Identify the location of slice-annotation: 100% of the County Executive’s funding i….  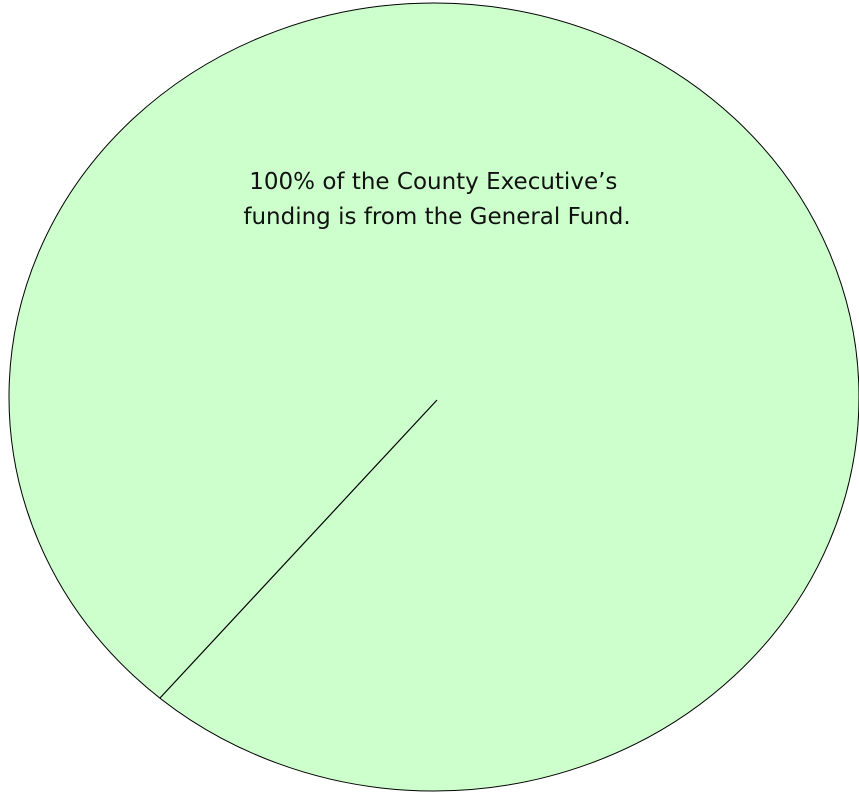
(436, 199).